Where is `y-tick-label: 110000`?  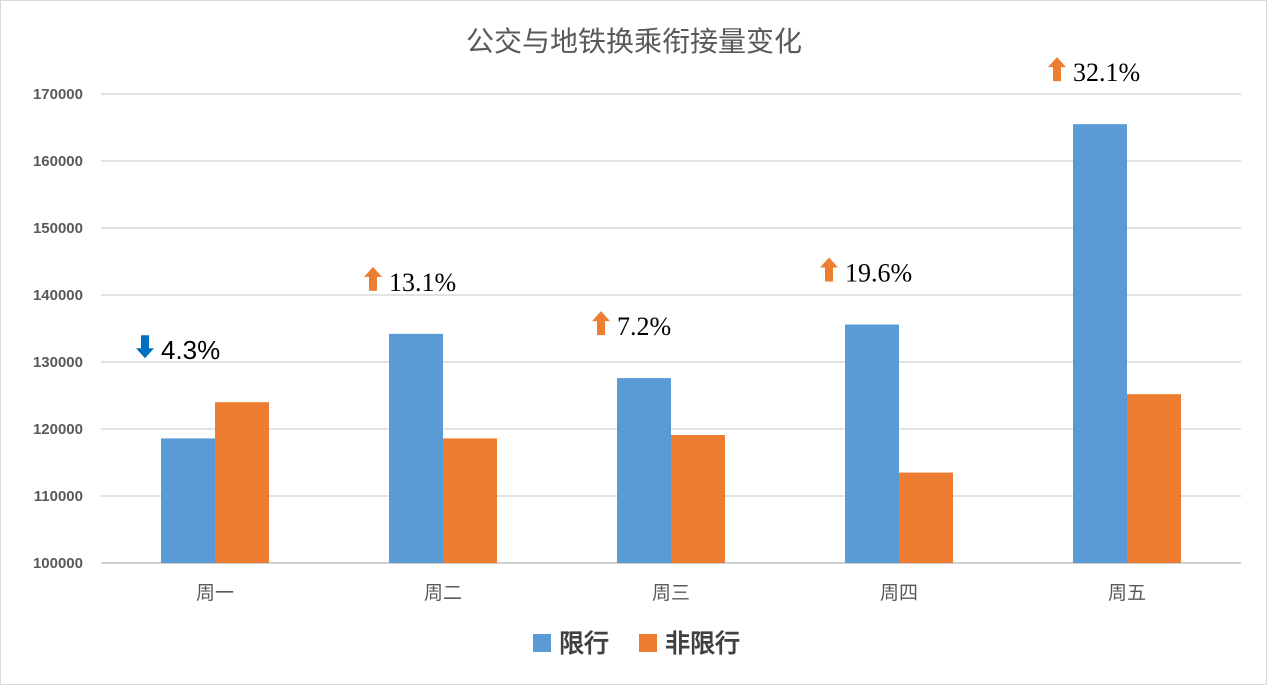
y-tick-label: 110000 is located at coordinates (58, 496).